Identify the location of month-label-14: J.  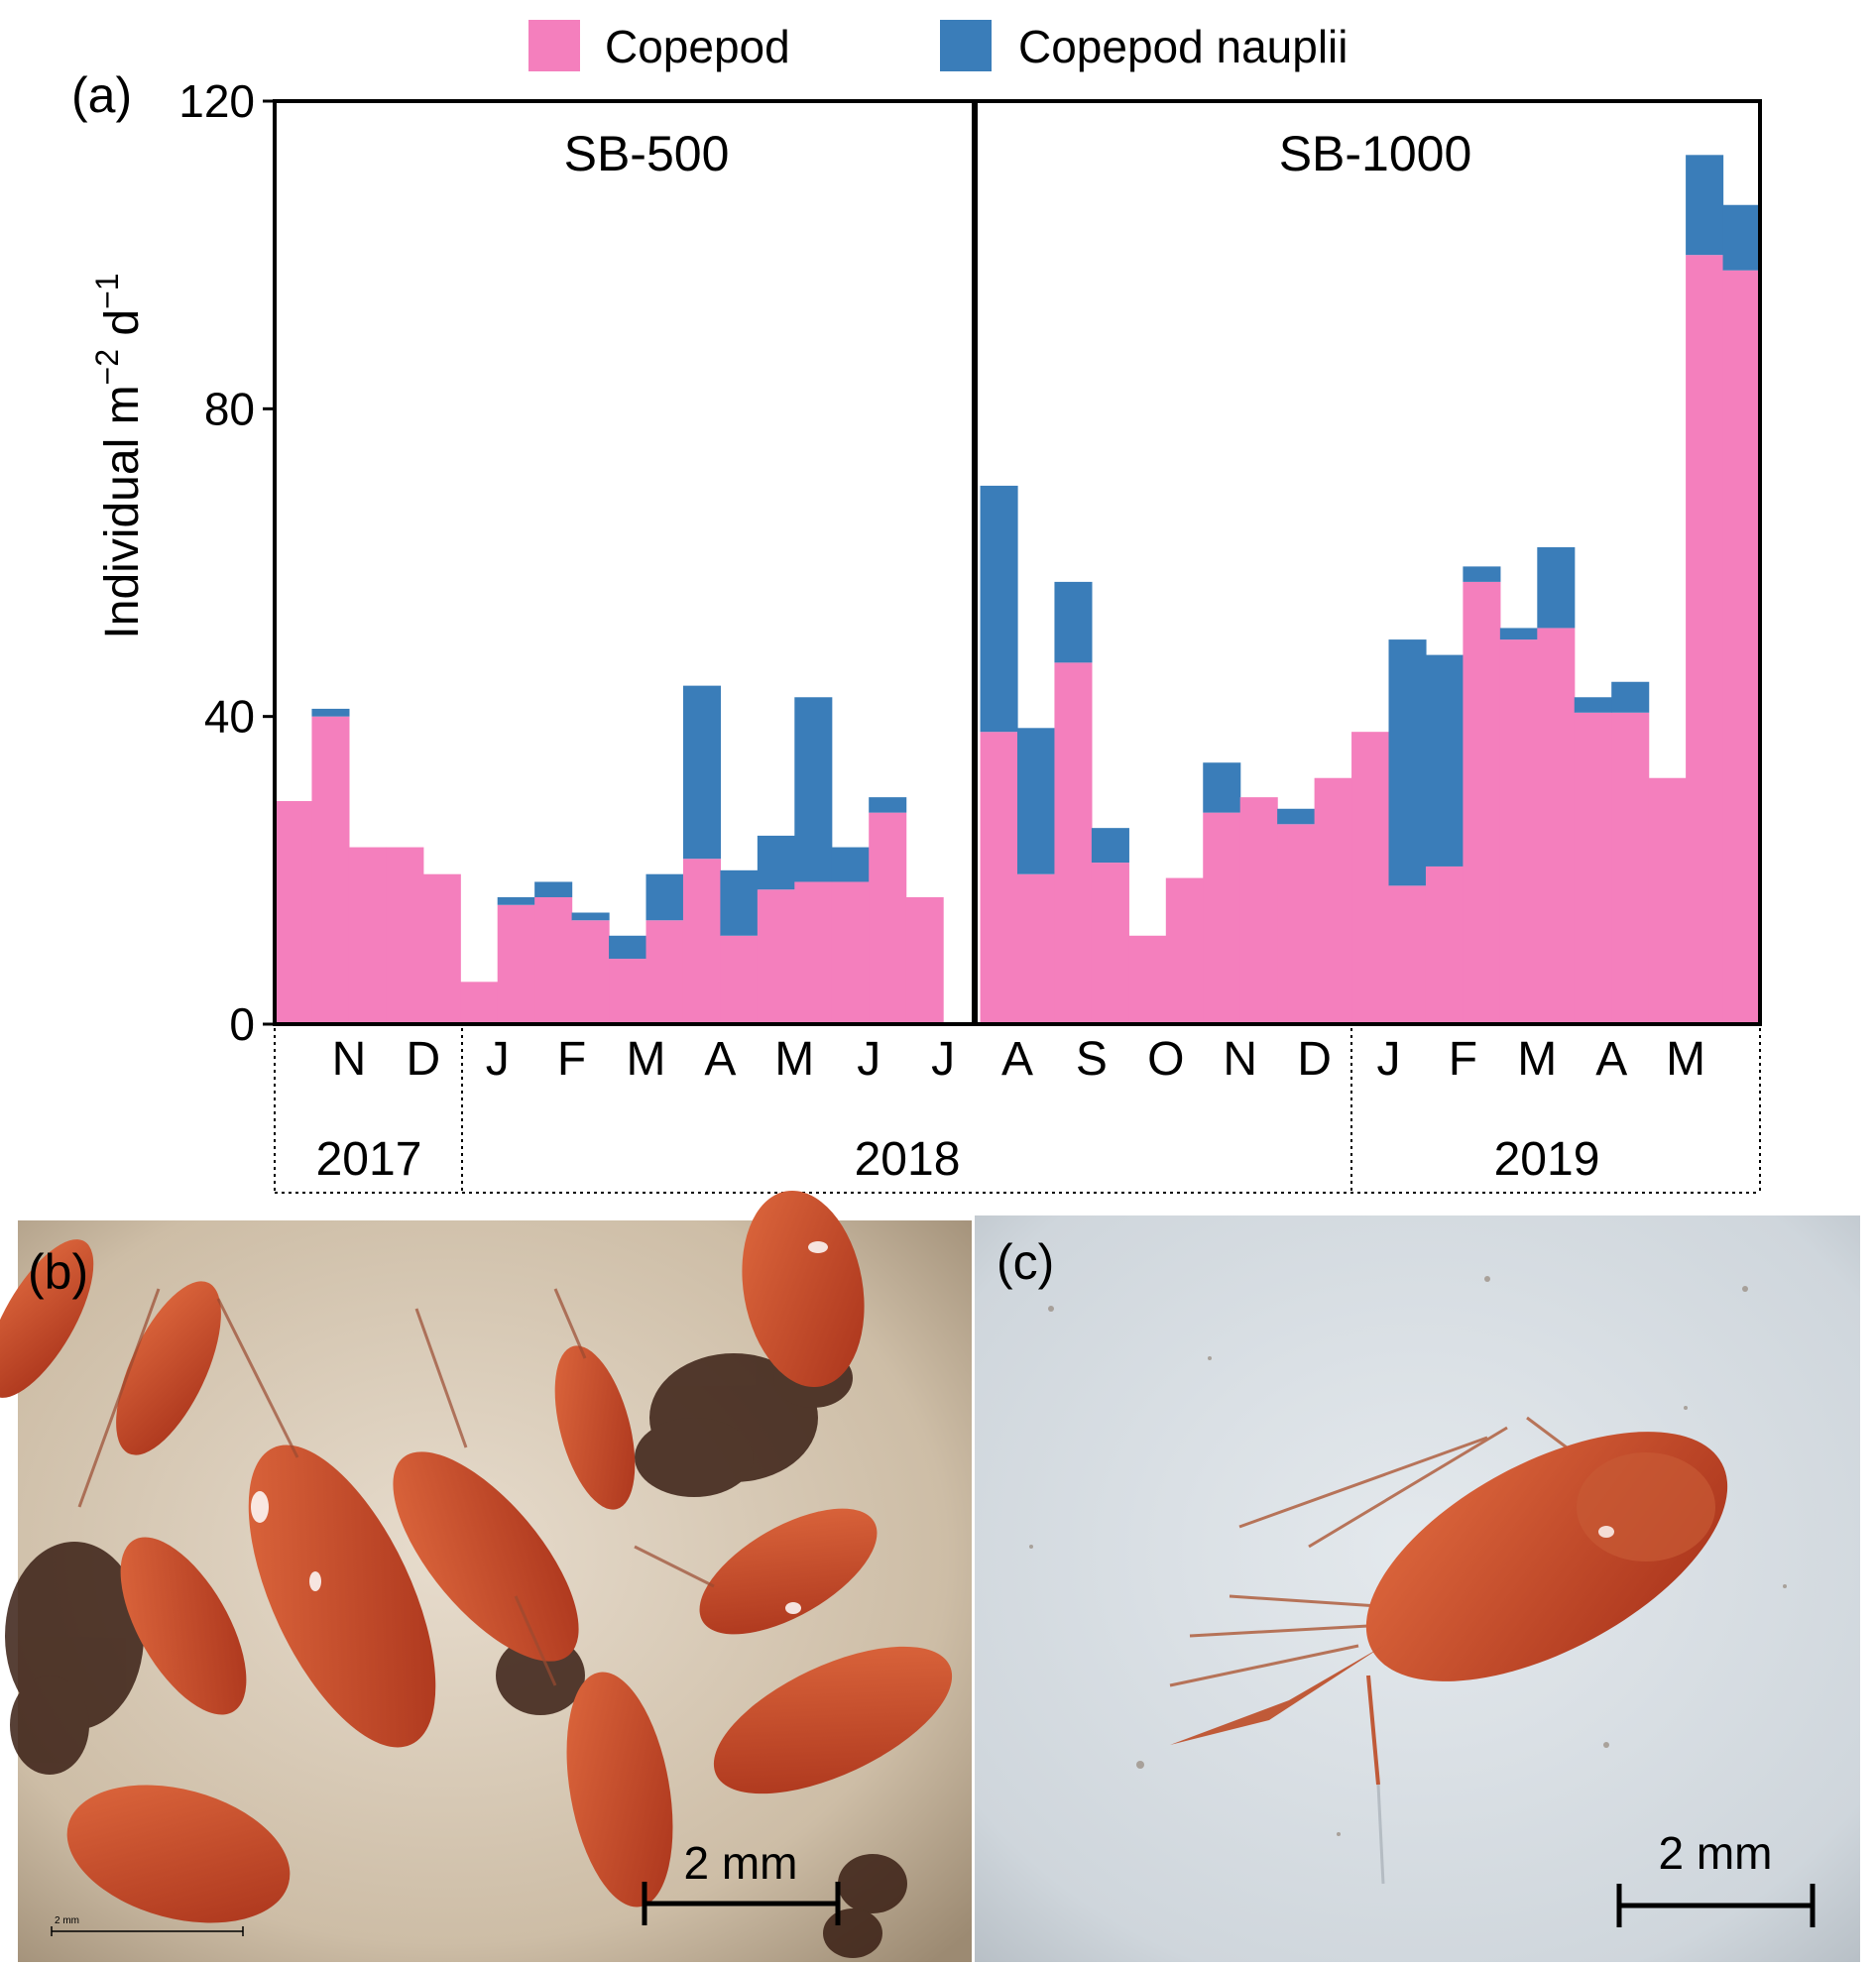
(1389, 1059).